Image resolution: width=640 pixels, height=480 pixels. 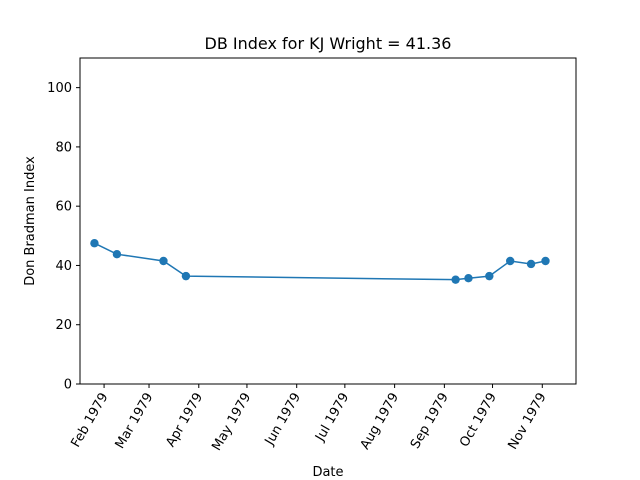 I want to click on x-tick-label: Feb 1979, so click(x=89, y=421).